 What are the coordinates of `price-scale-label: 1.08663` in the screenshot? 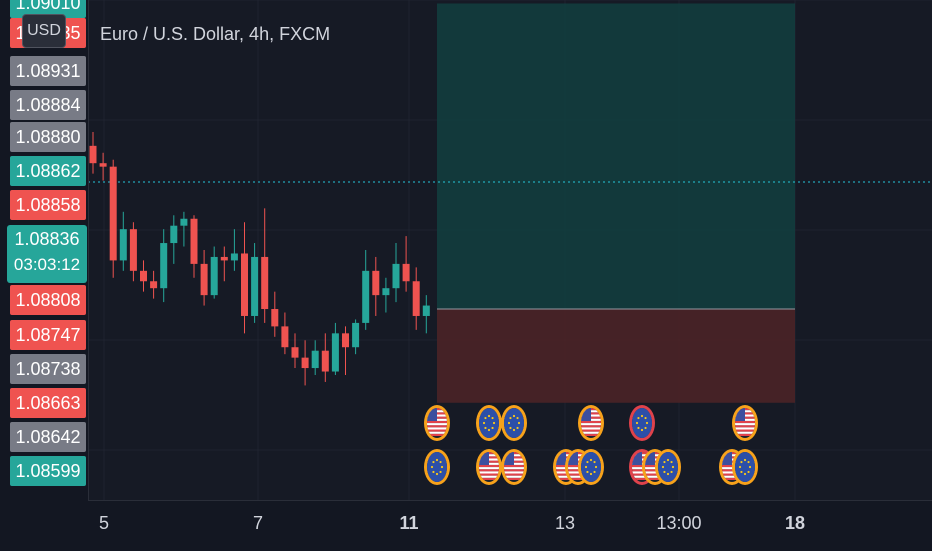 It's located at (48, 403).